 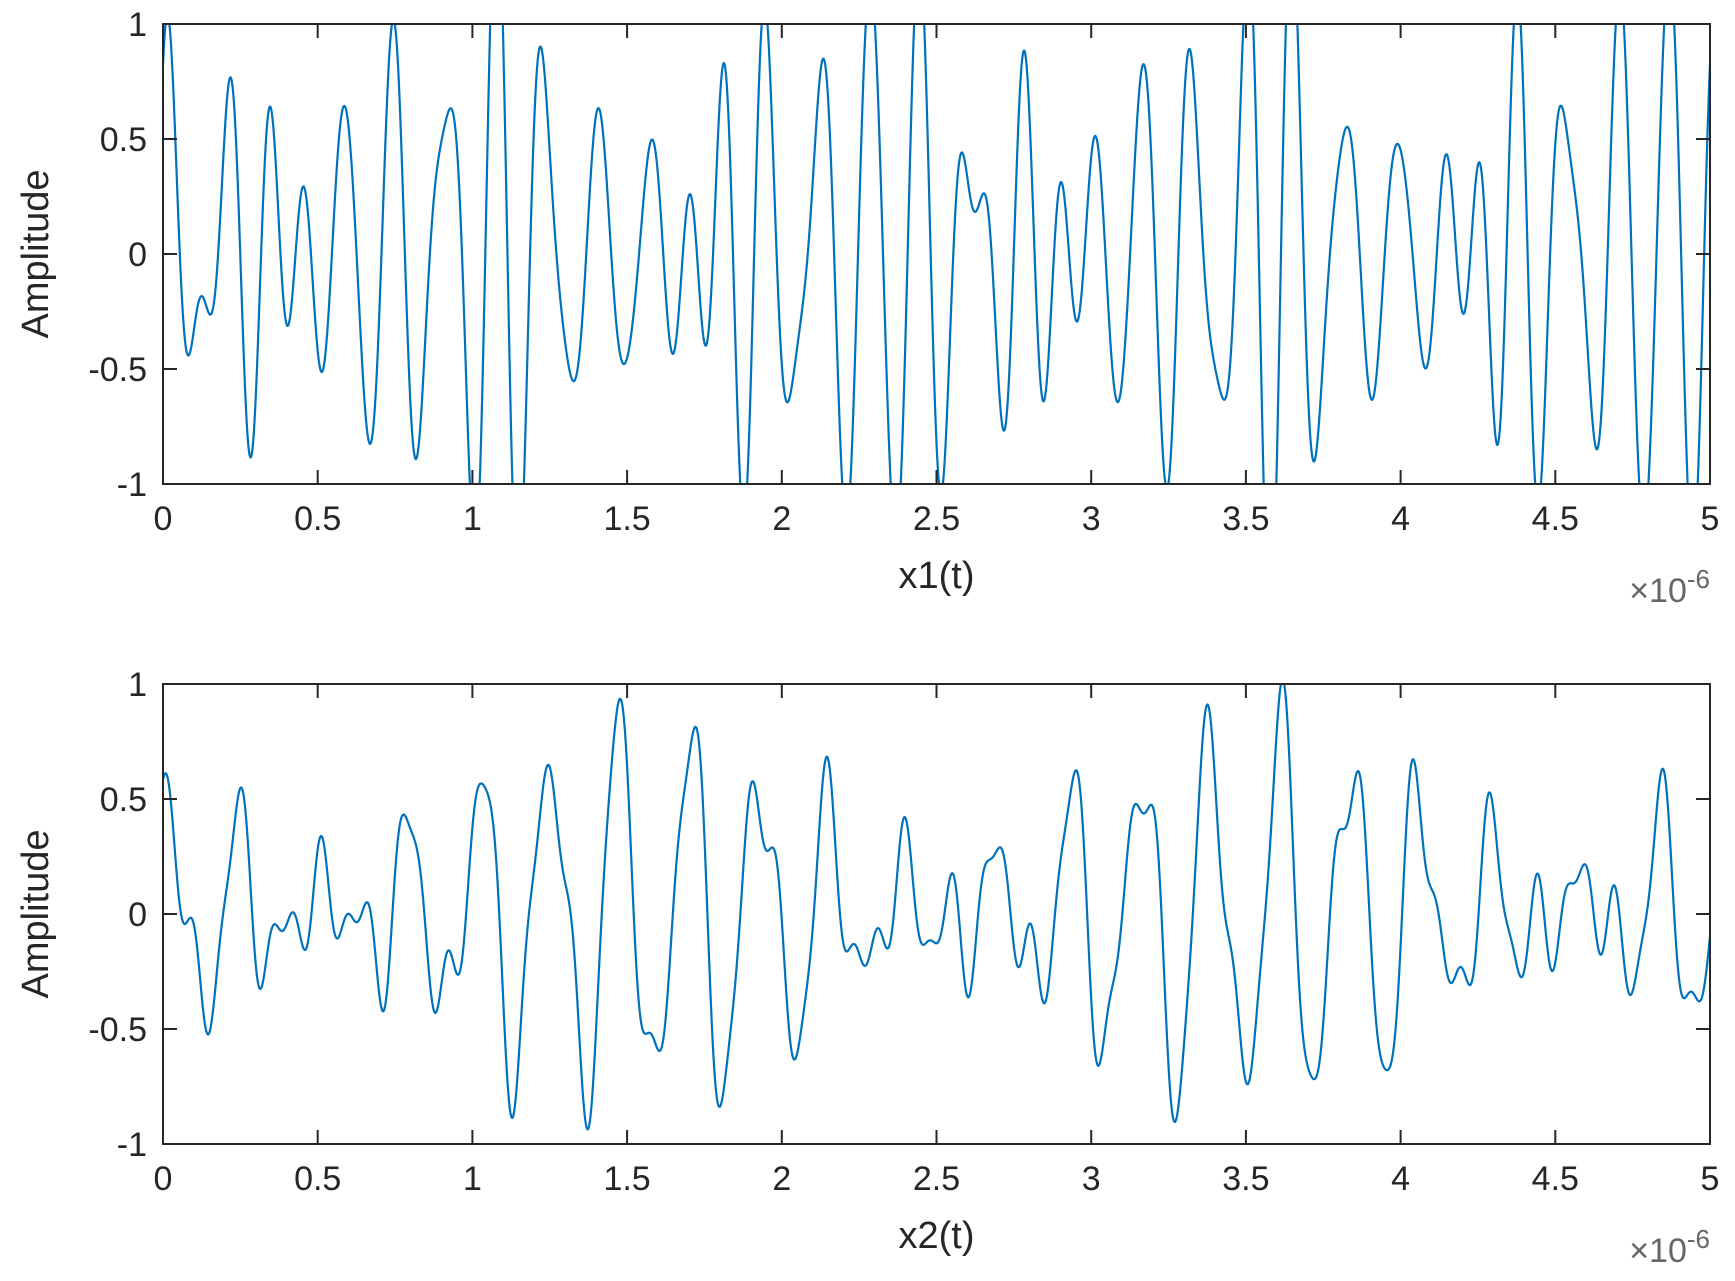 I want to click on bottom-x-tick-label: 3.5, so click(x=1245, y=1179).